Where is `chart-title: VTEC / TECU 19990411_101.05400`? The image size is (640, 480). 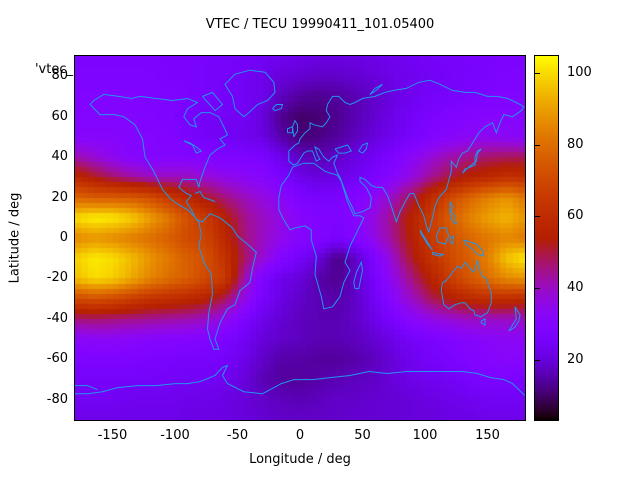
chart-title: VTEC / TECU 19990411_101.05400 is located at coordinates (320, 24).